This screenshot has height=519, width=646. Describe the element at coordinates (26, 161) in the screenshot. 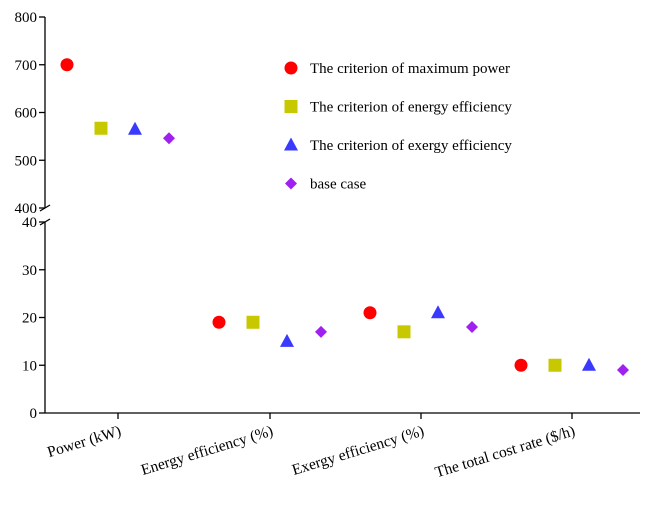

I see `y-tick-label: 500` at that location.